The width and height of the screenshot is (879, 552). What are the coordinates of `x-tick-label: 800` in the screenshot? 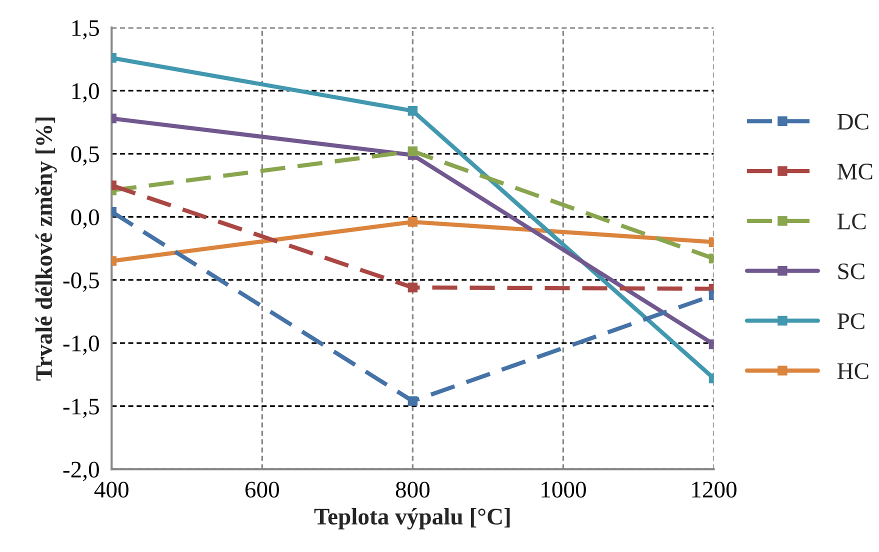 It's located at (413, 490).